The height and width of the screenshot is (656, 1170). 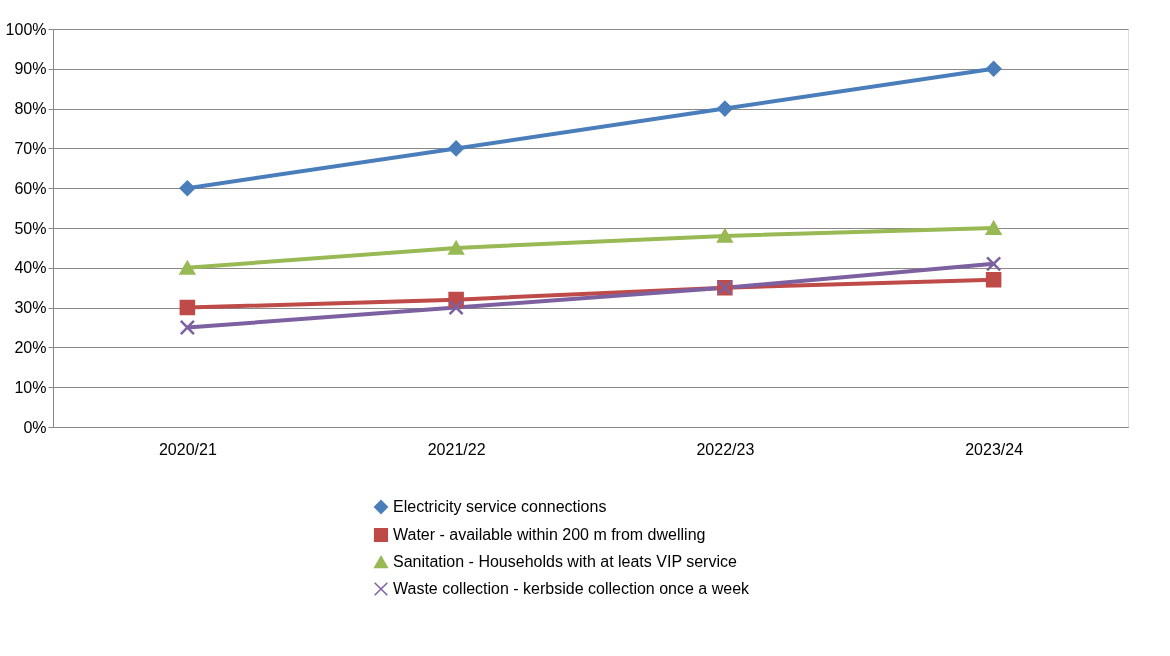 What do you see at coordinates (30, 188) in the screenshot?
I see `y-tick-label: 60%` at bounding box center [30, 188].